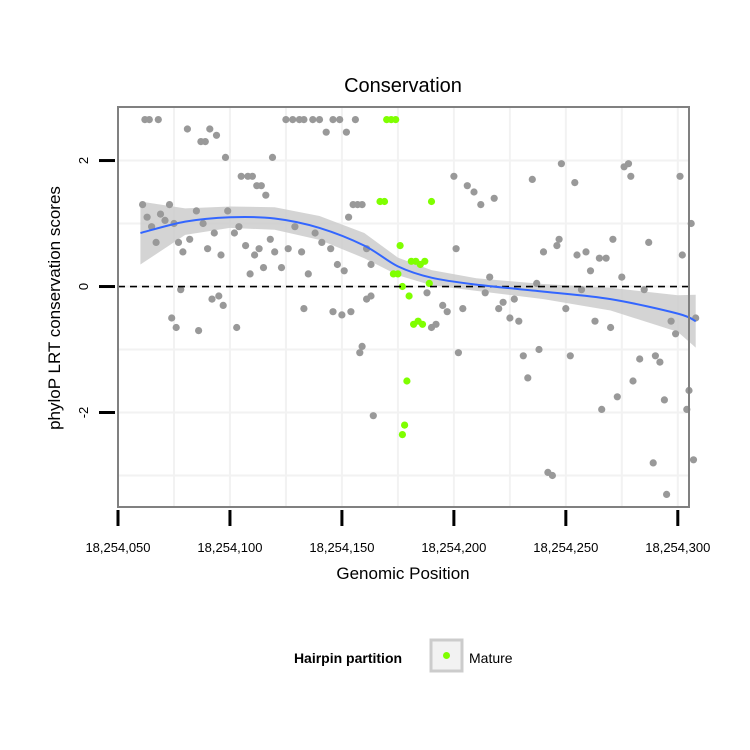 The image size is (750, 750). Describe the element at coordinates (403, 655) in the screenshot. I see `legend: Hairpin partition Mature` at that location.